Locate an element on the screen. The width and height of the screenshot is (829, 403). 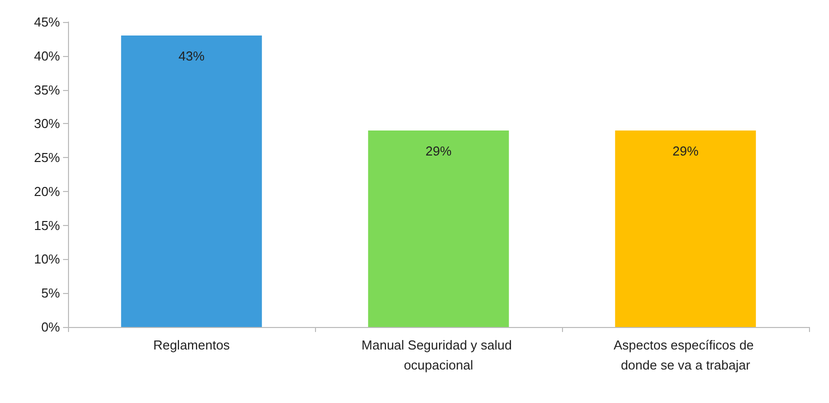
y-tick-label: 30% is located at coordinates (47, 124).